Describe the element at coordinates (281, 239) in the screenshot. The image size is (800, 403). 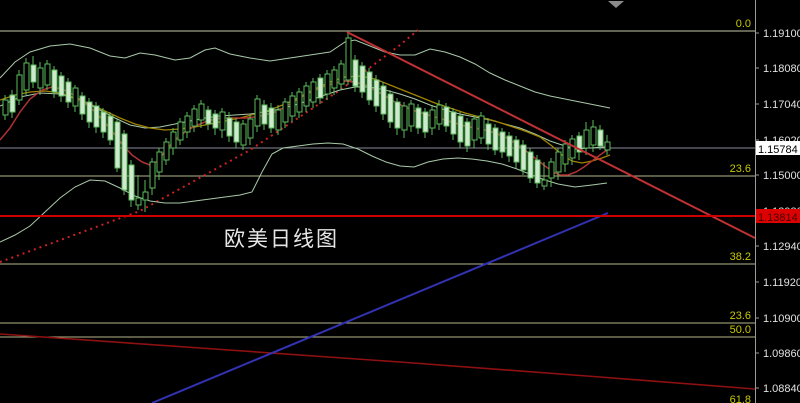
I see `chart-watermark-label: 欧美日线图` at that location.